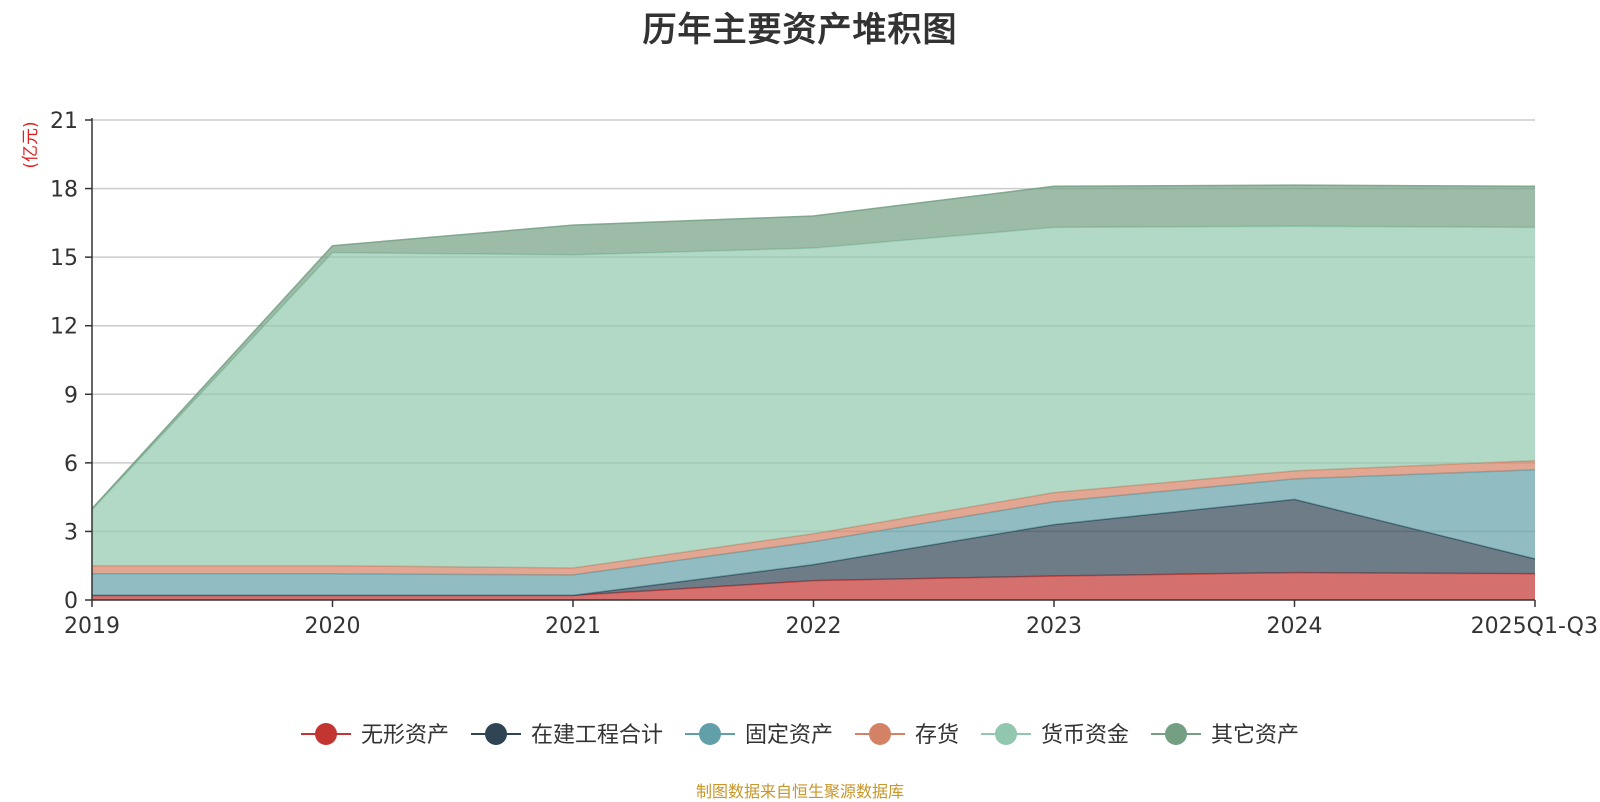 The image size is (1600, 802). I want to click on y-tick-label: 6, so click(71, 464).